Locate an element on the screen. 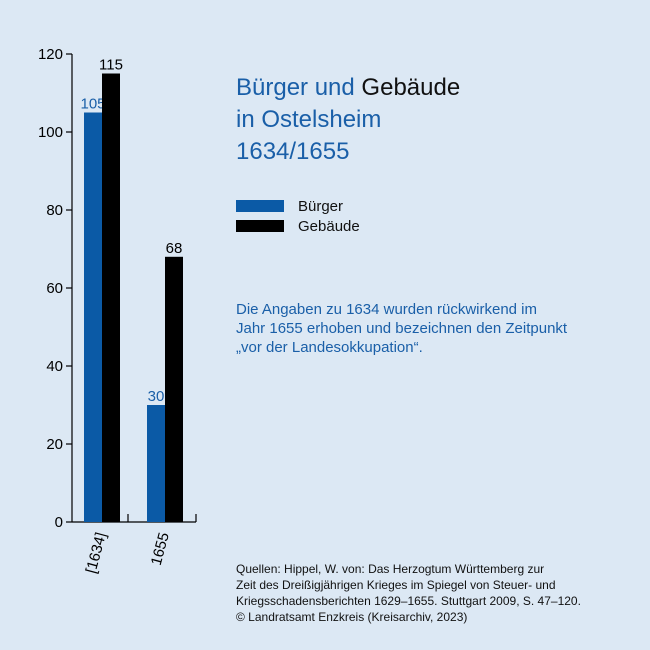 This screenshot has height=650, width=650. data-label: 115 is located at coordinates (111, 65).